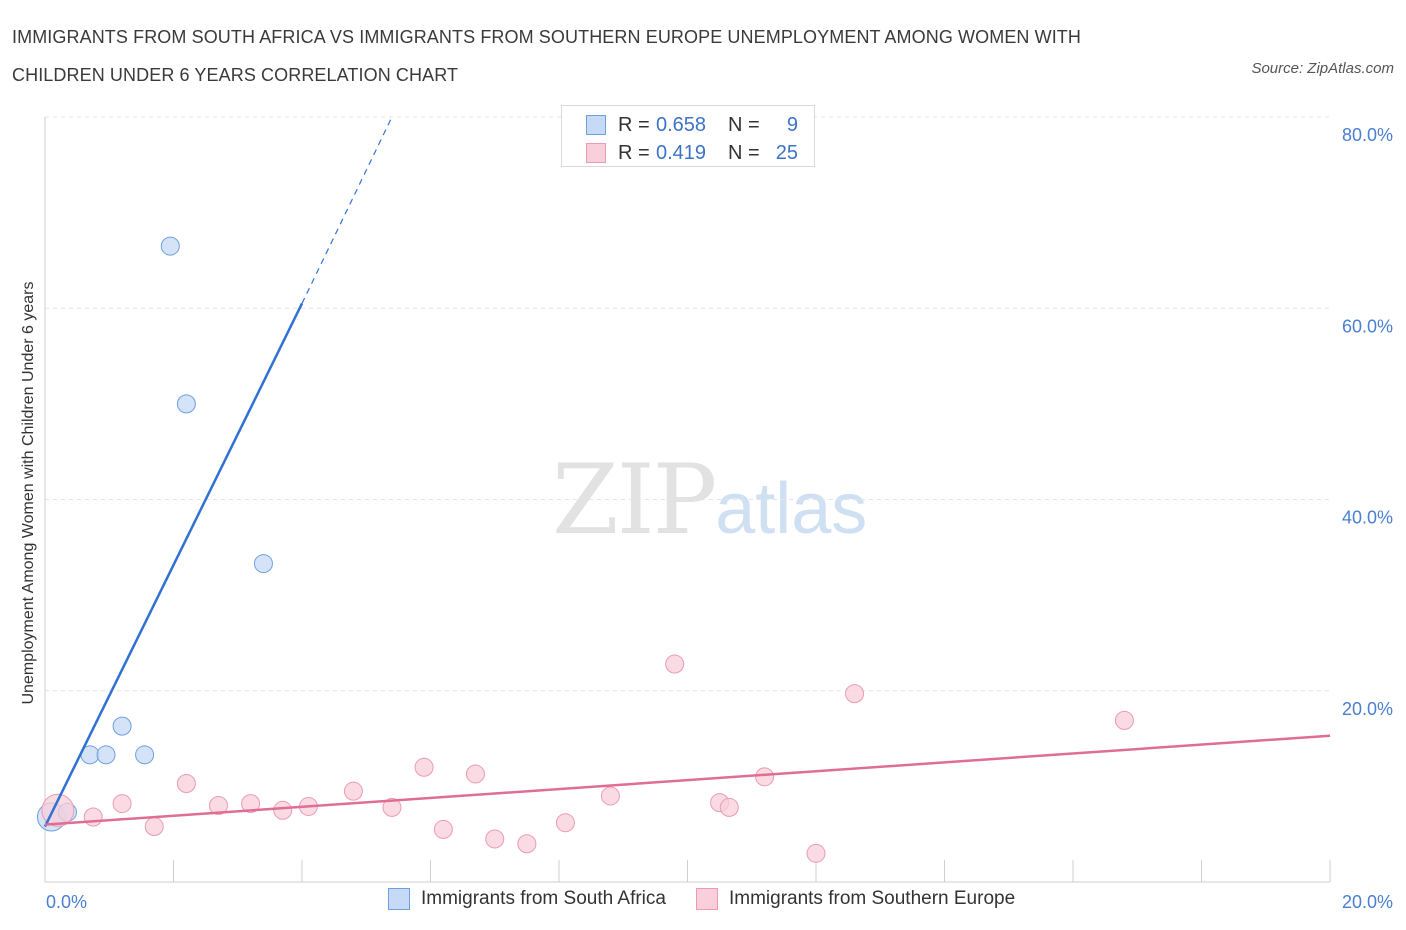  I want to click on legend-n-value: 25, so click(786, 152).